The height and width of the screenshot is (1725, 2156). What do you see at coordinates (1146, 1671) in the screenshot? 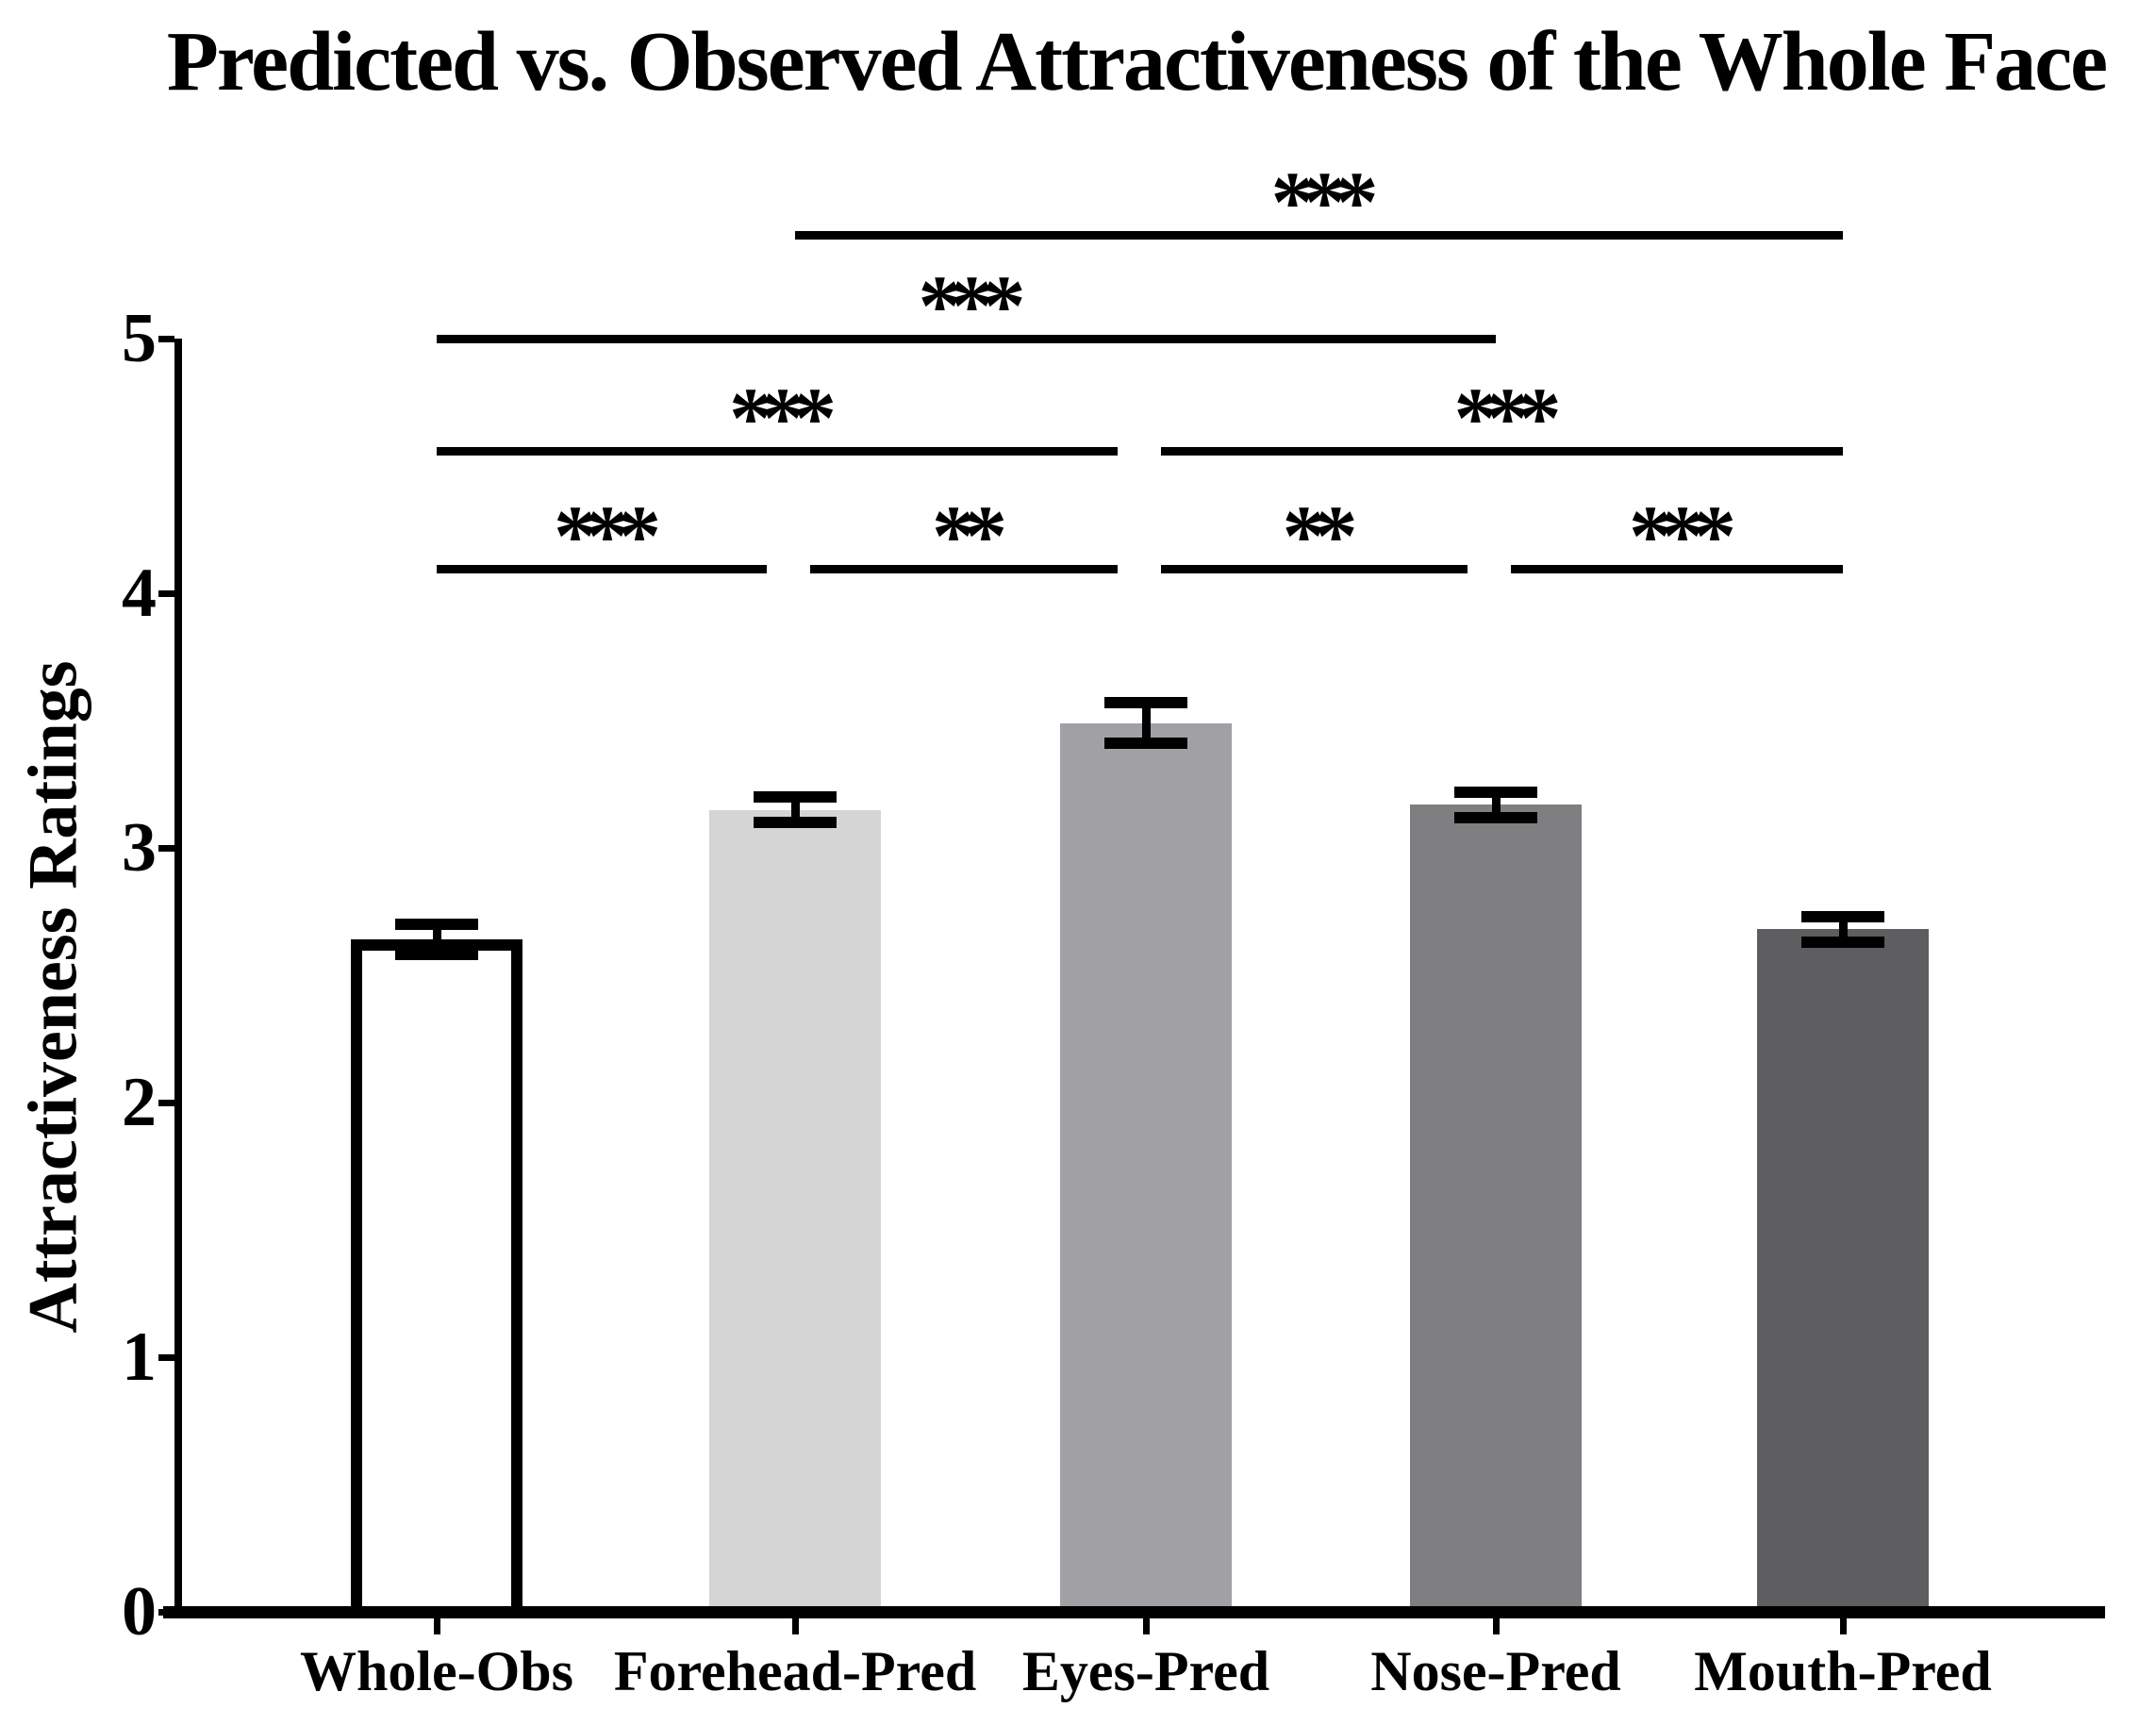
I see `x-axis-category-label: Eyes-Pred` at bounding box center [1146, 1671].